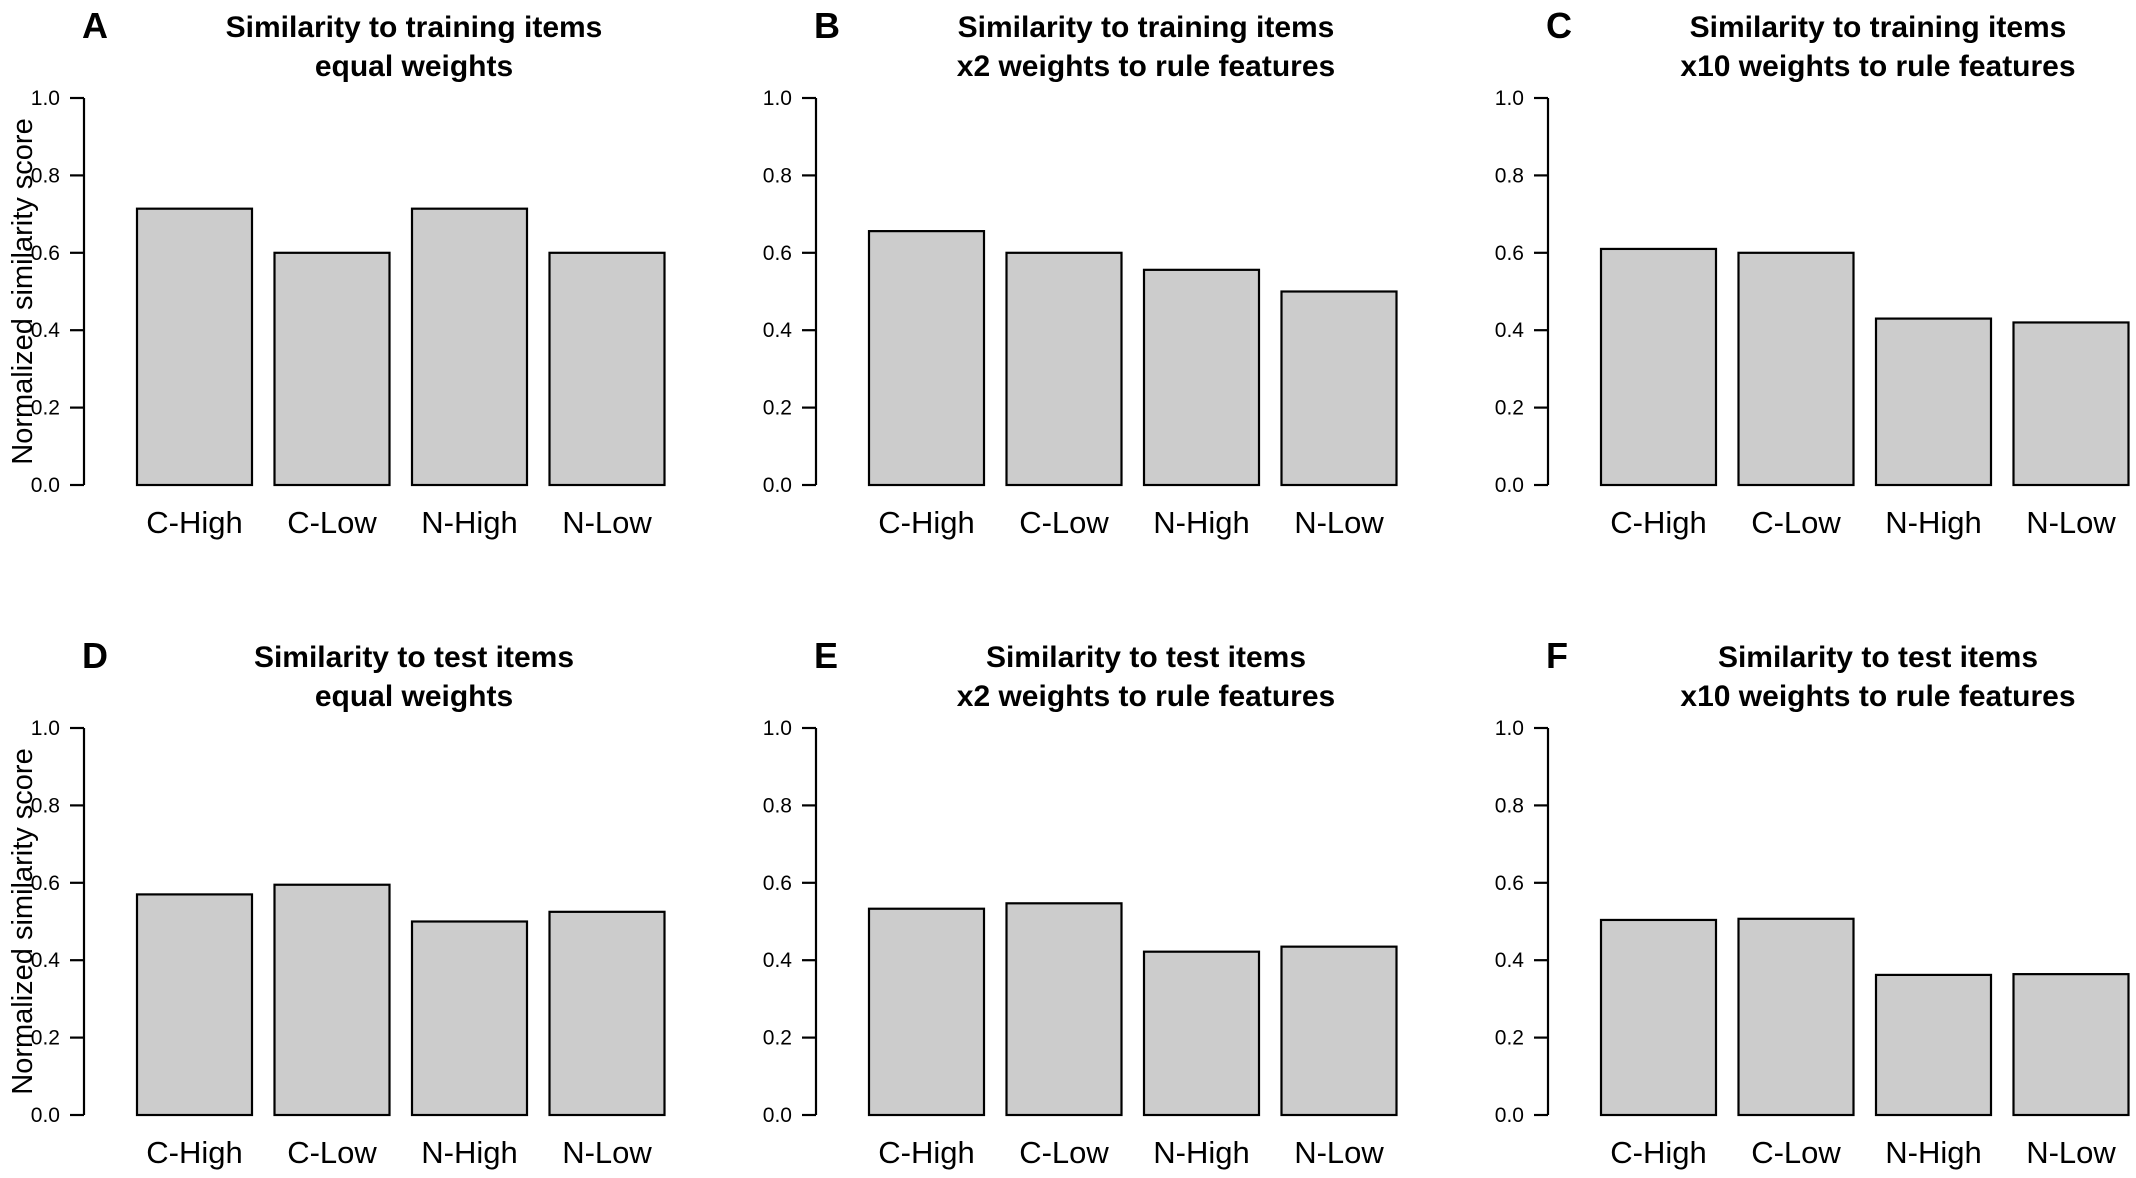 Image resolution: width=2136 pixels, height=1178 pixels. I want to click on panel-letter: F, so click(1557, 655).